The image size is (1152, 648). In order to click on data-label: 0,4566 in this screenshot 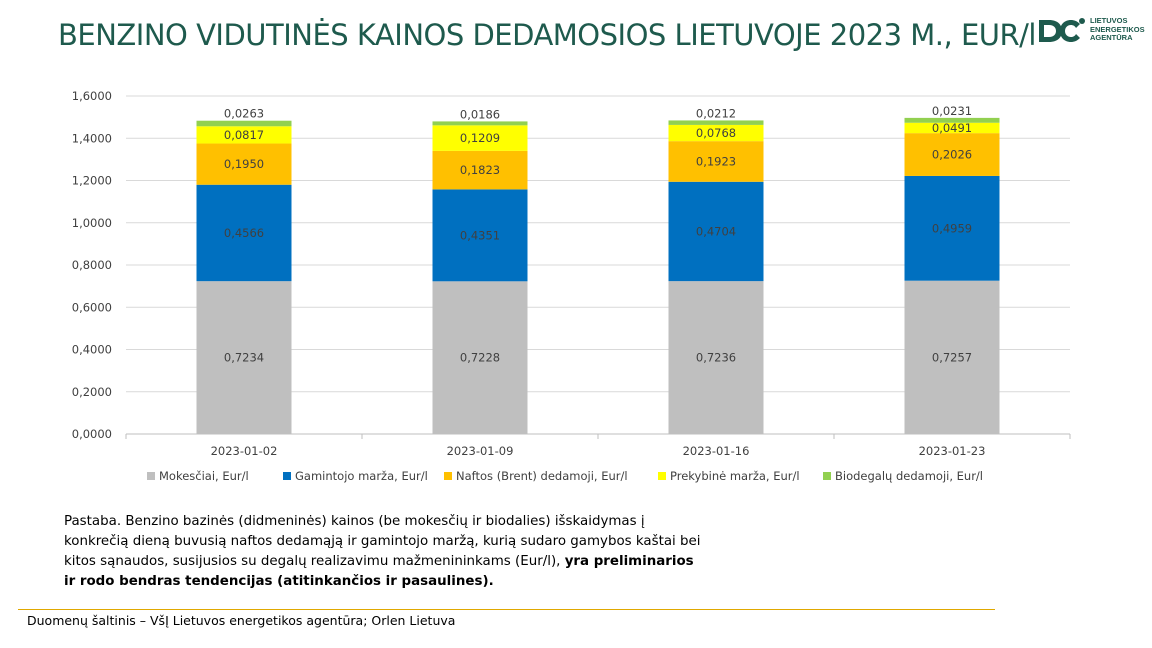, I will do `click(244, 233)`.